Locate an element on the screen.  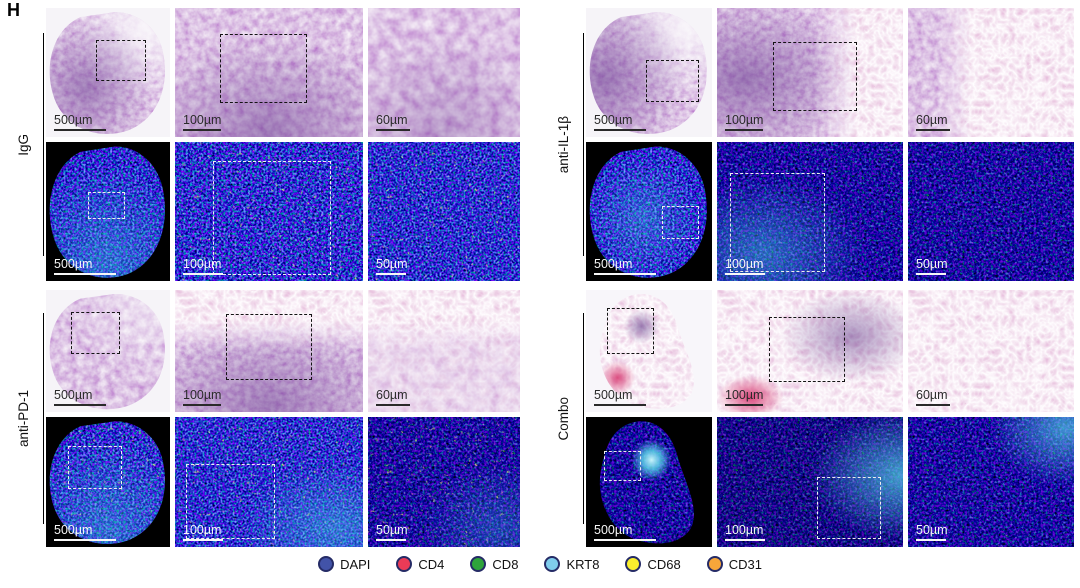
combo-he-mid-image is located at coordinates (810, 351).